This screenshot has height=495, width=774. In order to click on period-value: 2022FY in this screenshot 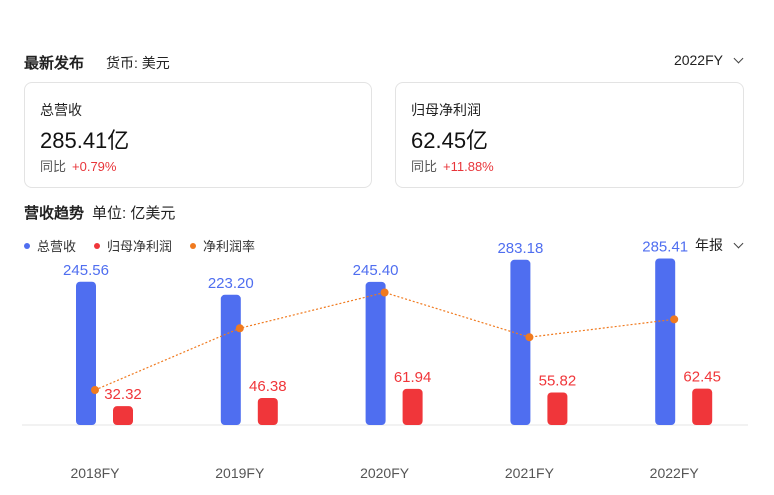, I will do `click(698, 60)`.